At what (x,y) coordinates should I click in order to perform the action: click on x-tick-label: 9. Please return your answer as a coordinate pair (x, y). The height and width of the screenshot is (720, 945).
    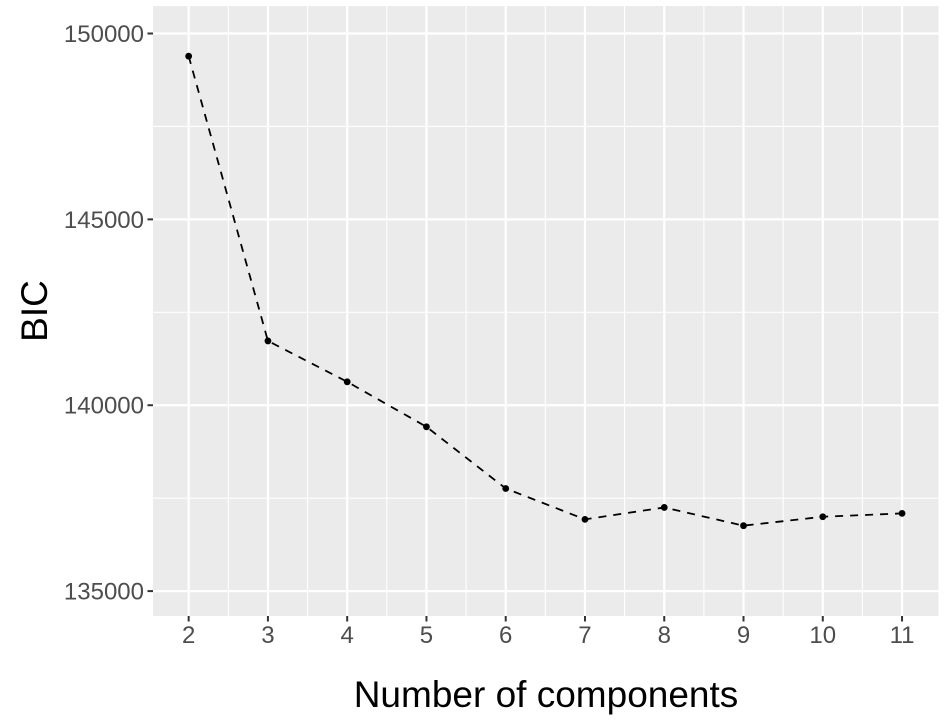
    Looking at the image, I should click on (743, 635).